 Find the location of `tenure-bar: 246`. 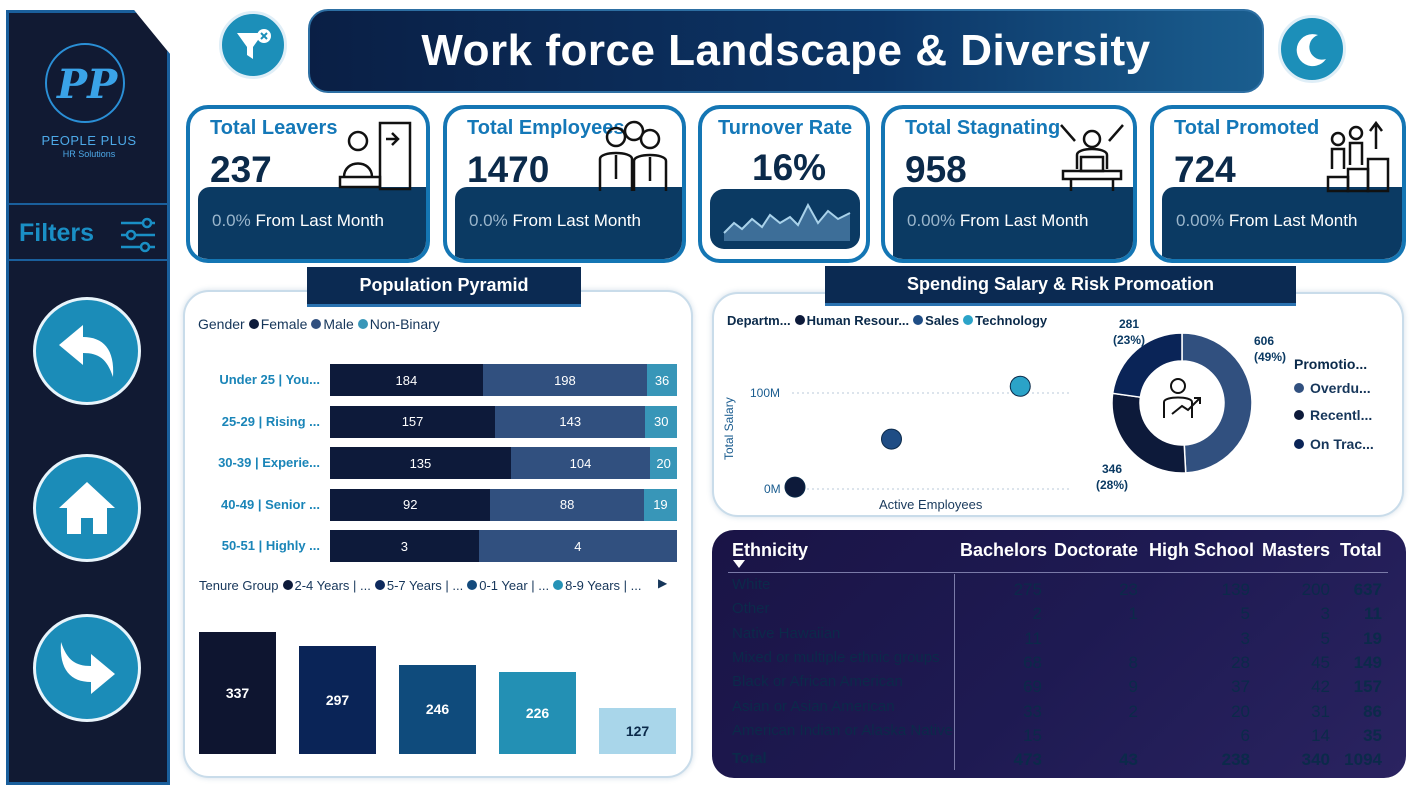

tenure-bar: 246 is located at coordinates (437, 709).